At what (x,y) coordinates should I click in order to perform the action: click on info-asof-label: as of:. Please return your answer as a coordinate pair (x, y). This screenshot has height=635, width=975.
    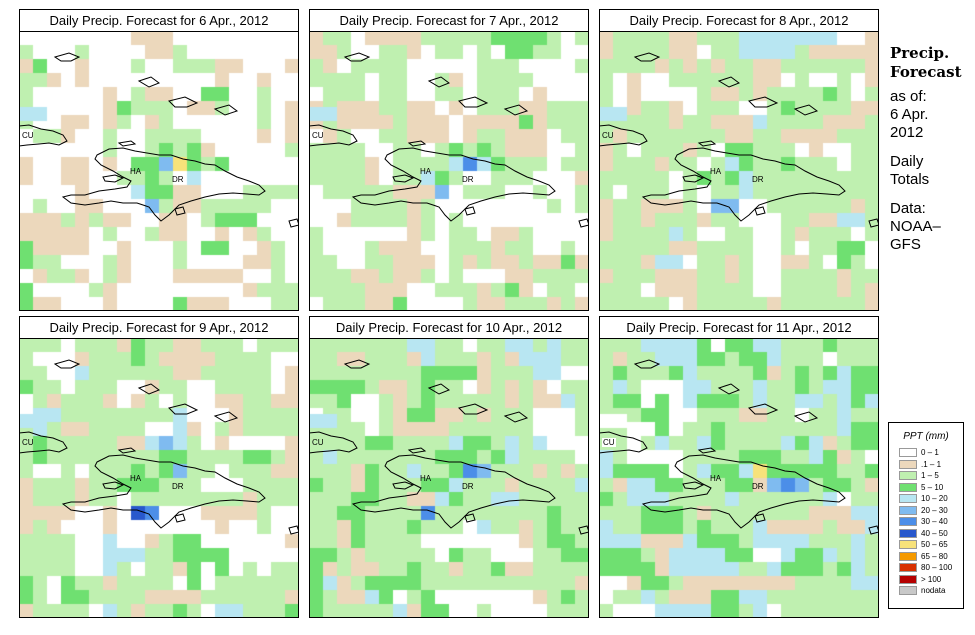
    Looking at the image, I should click on (908, 96).